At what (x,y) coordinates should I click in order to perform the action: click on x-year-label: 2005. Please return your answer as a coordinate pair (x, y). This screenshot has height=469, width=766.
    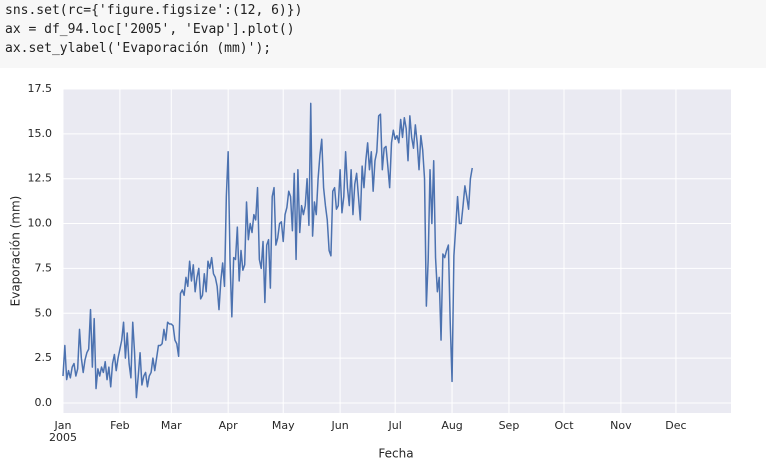
    Looking at the image, I should click on (63, 437).